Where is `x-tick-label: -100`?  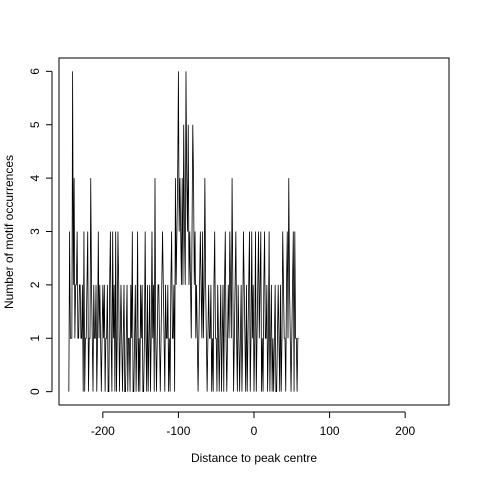
x-tick-label: -100 is located at coordinates (178, 431).